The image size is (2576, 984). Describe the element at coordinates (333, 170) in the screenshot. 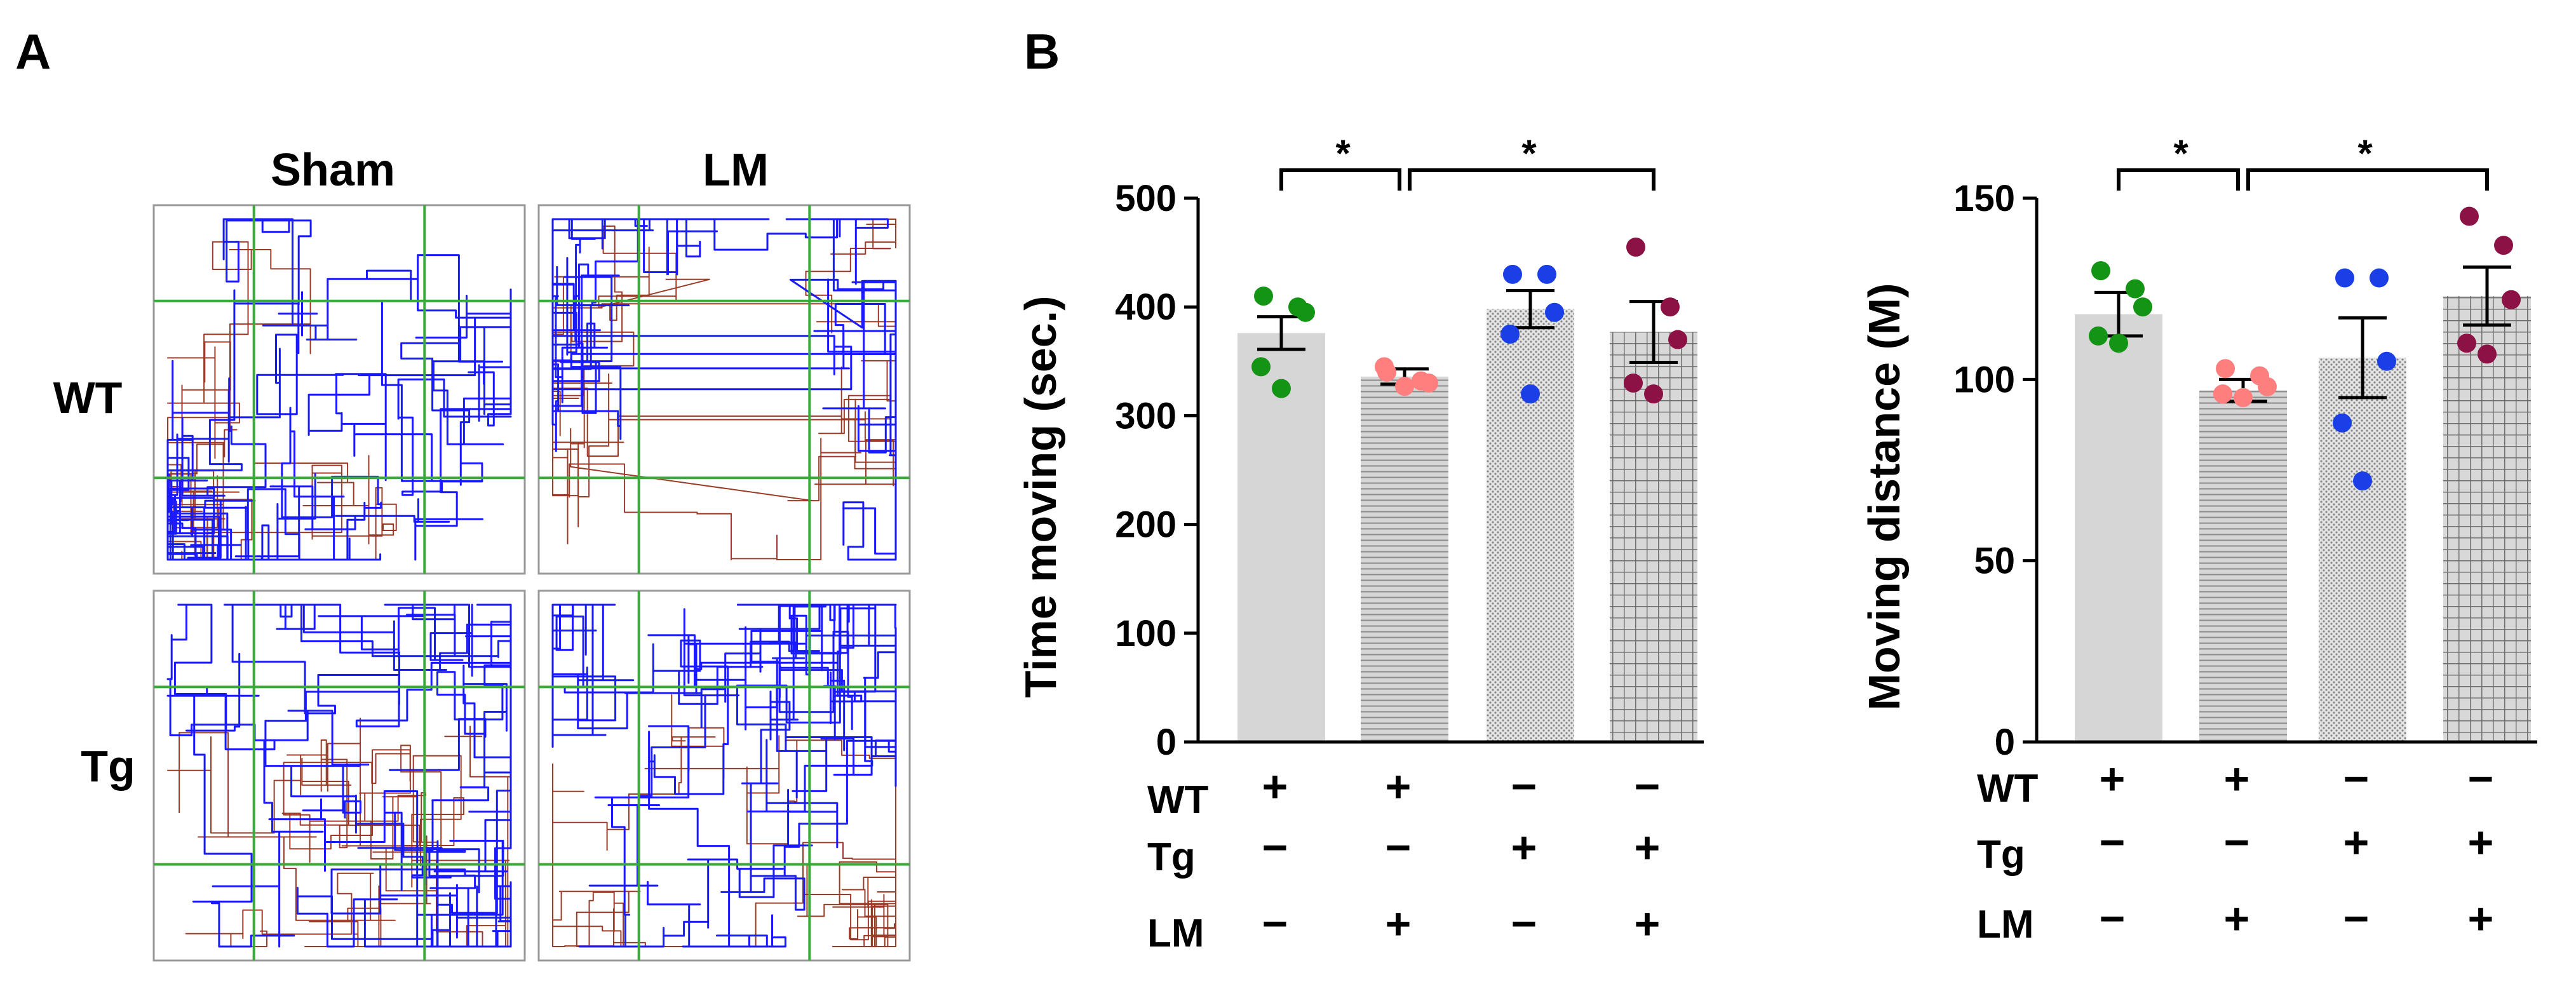

I see `col-label-sham: Sham` at that location.